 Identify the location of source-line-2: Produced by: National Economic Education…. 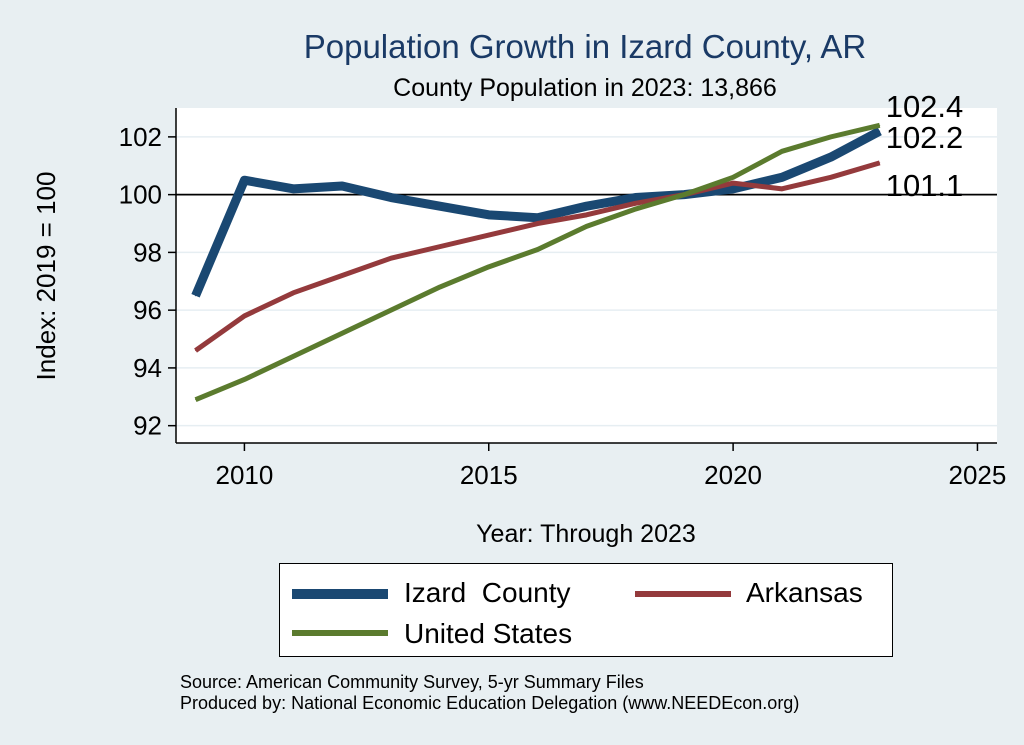
(490, 703).